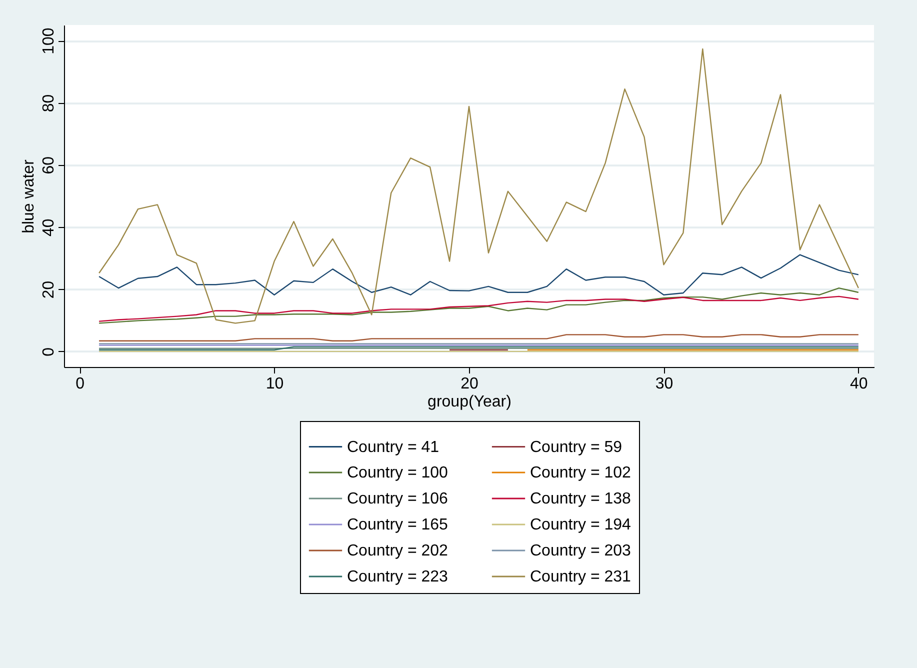  Describe the element at coordinates (49, 165) in the screenshot. I see `y-tick-label: 60` at that location.